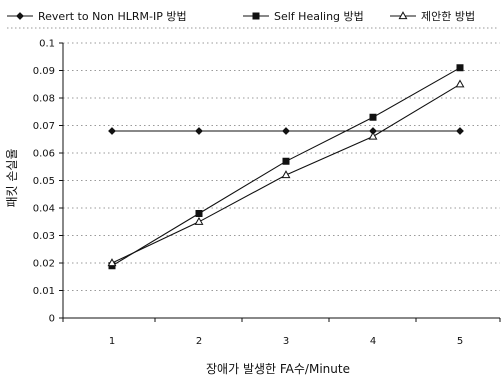  Describe the element at coordinates (319, 16) in the screenshot. I see `legend-label: Self Healing 방법` at that location.